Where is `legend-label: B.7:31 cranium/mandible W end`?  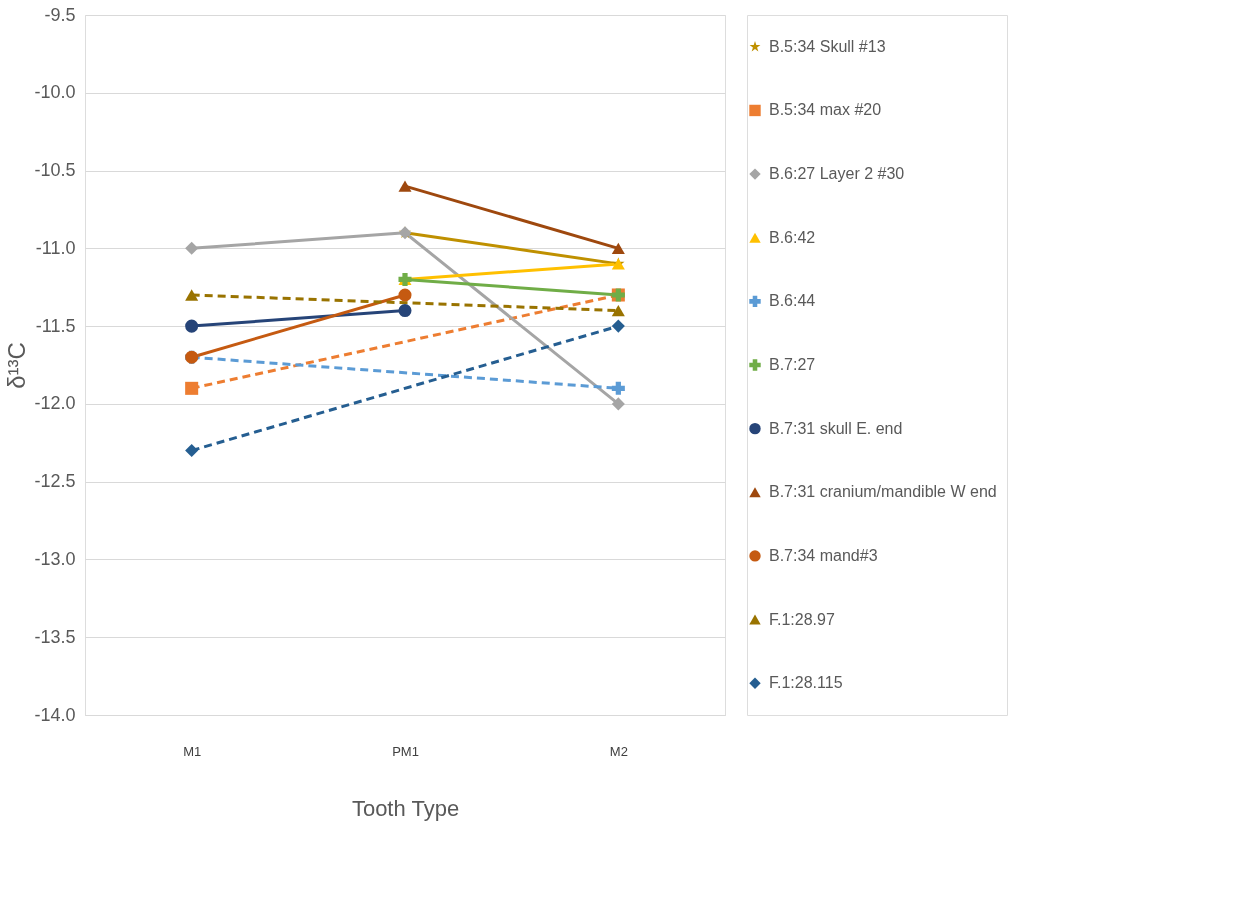 legend-label: B.7:31 cranium/mandible W end is located at coordinates (883, 492).